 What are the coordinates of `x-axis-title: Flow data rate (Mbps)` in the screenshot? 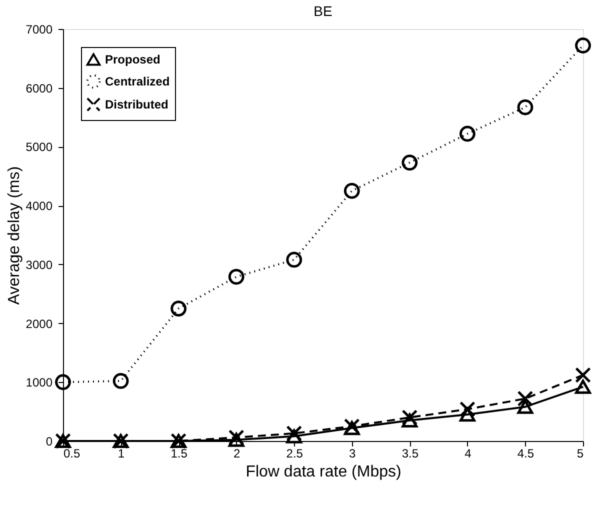 It's located at (324, 472).